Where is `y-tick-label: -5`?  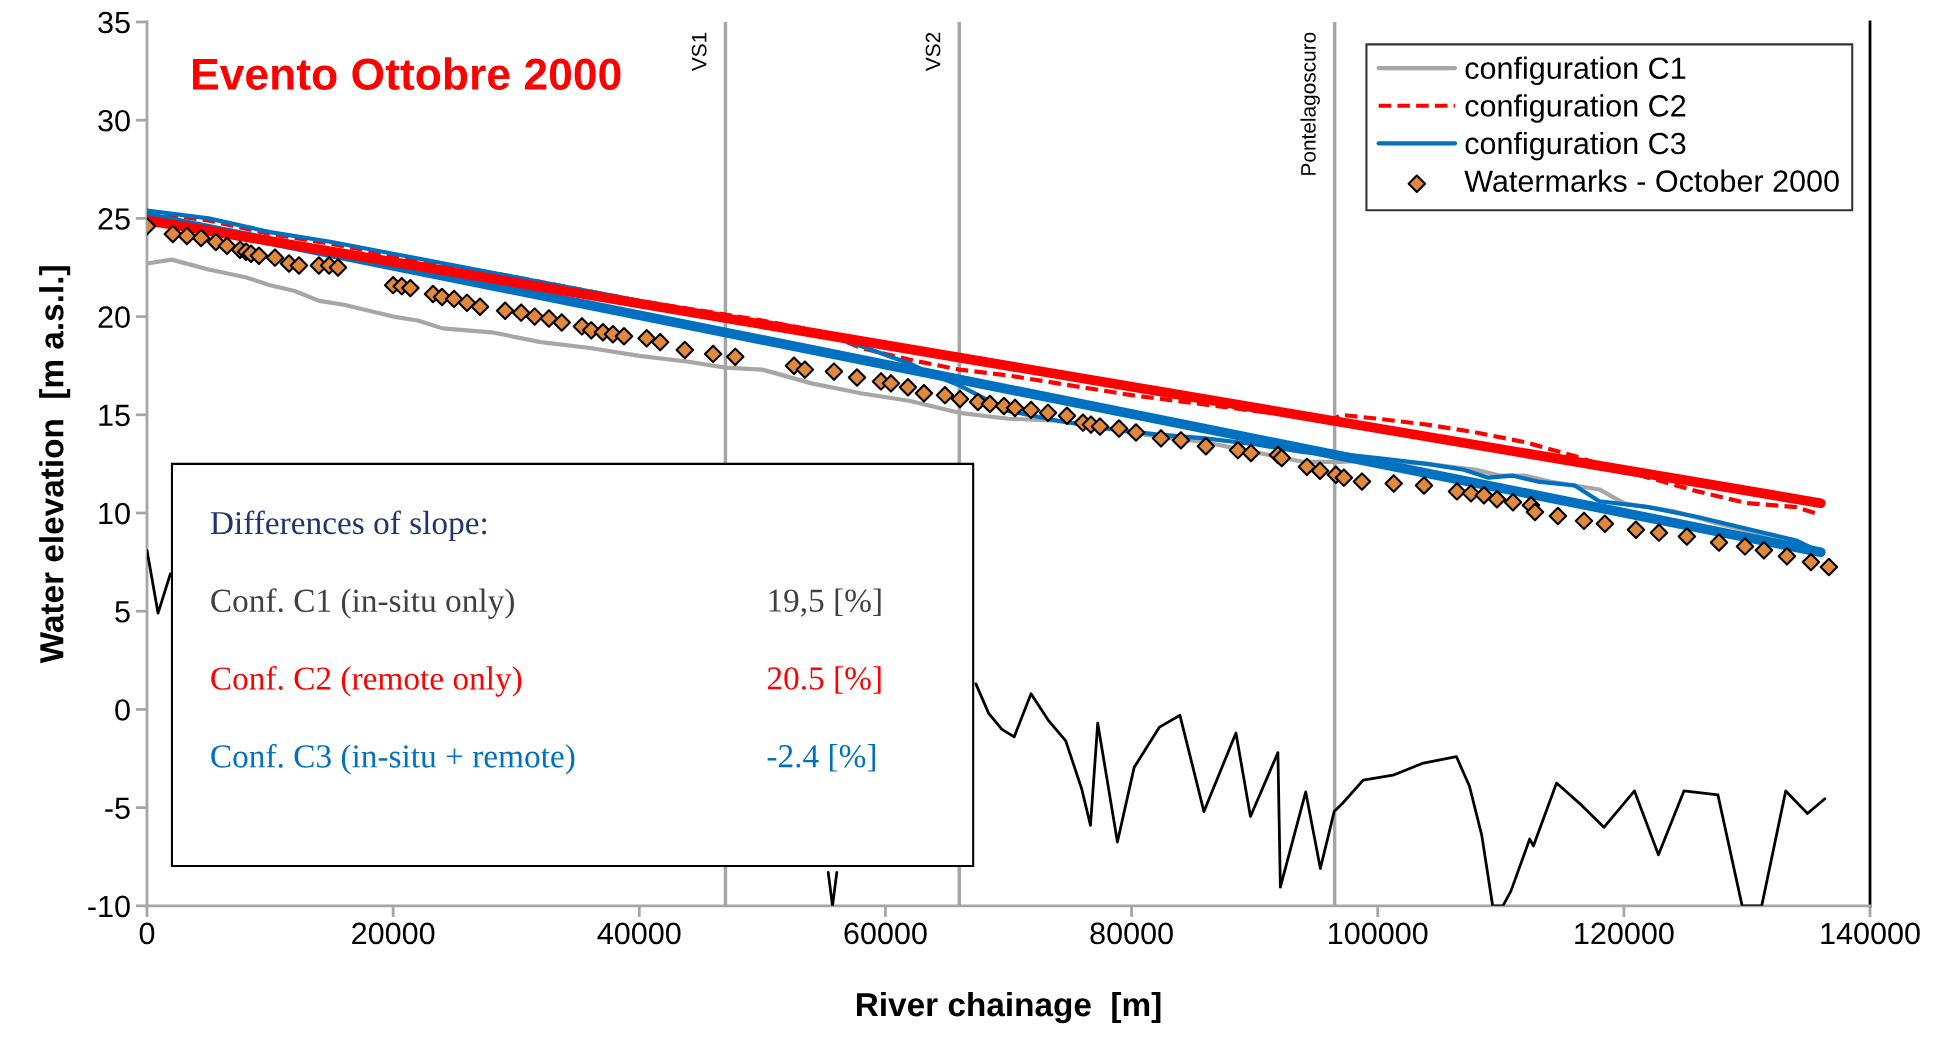 y-tick-label: -5 is located at coordinates (117, 808).